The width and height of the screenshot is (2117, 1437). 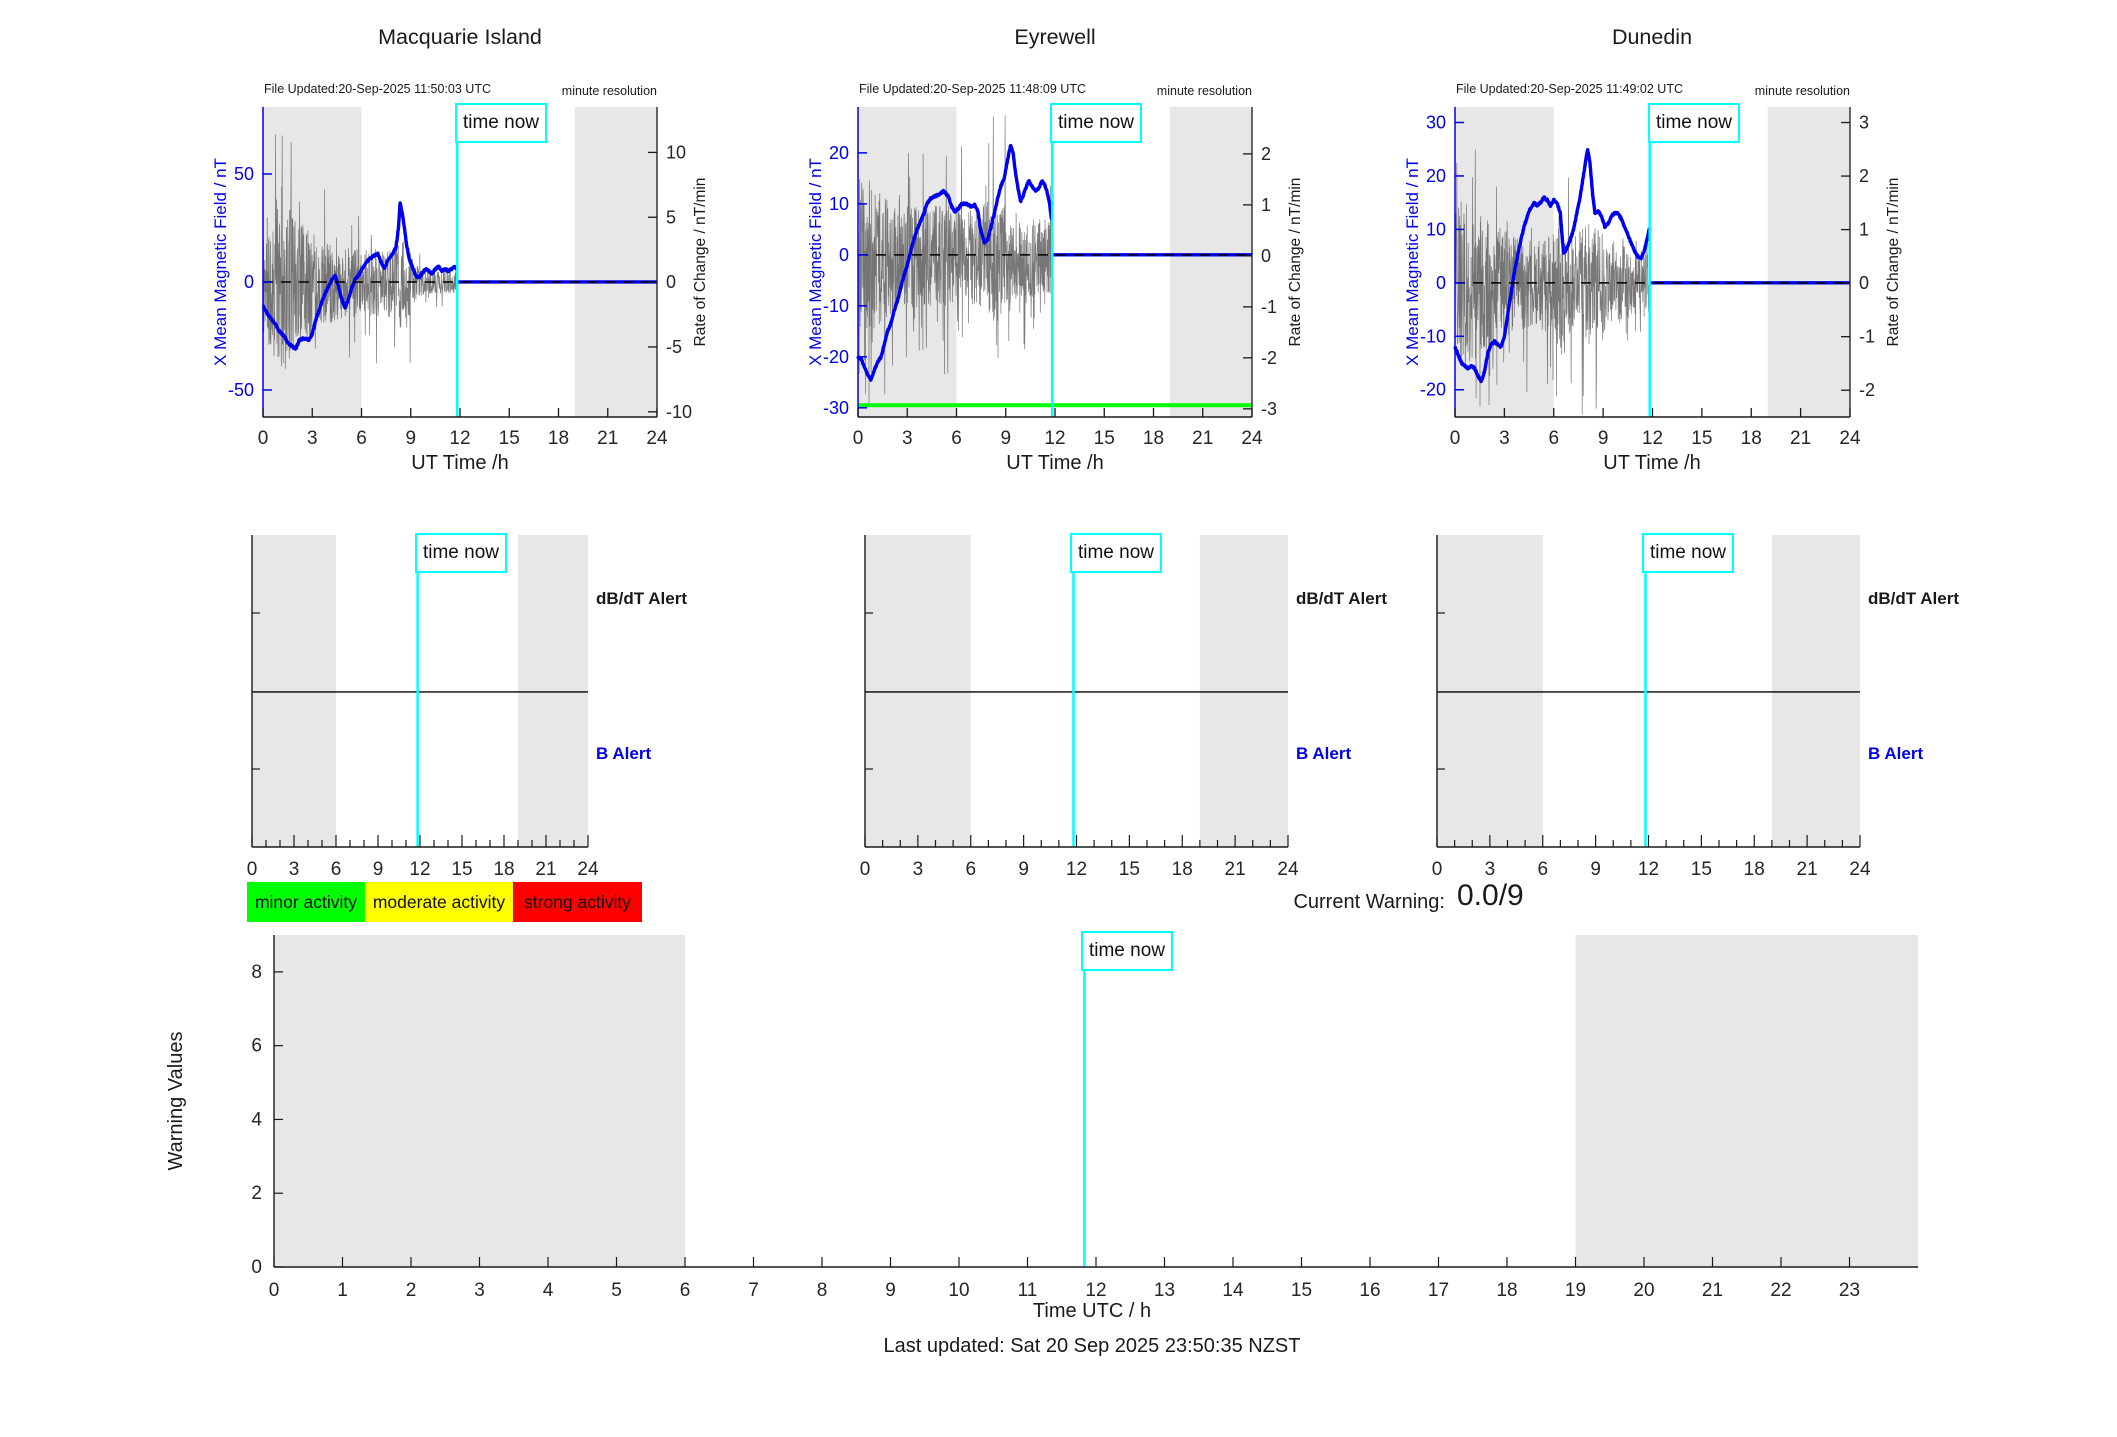 I want to click on svg-text: 20, so click(x=1643, y=1290).